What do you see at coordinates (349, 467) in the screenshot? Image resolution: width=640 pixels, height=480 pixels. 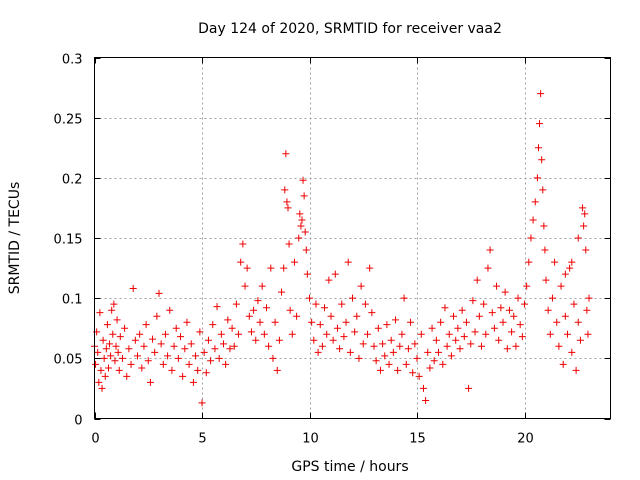 I see `x-axis-label: GPS time / hours` at bounding box center [349, 467].